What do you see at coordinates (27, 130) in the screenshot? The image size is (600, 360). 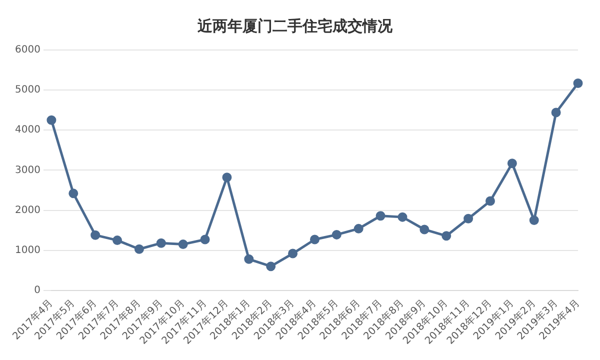 I see `y-tick-label: 4000` at bounding box center [27, 130].